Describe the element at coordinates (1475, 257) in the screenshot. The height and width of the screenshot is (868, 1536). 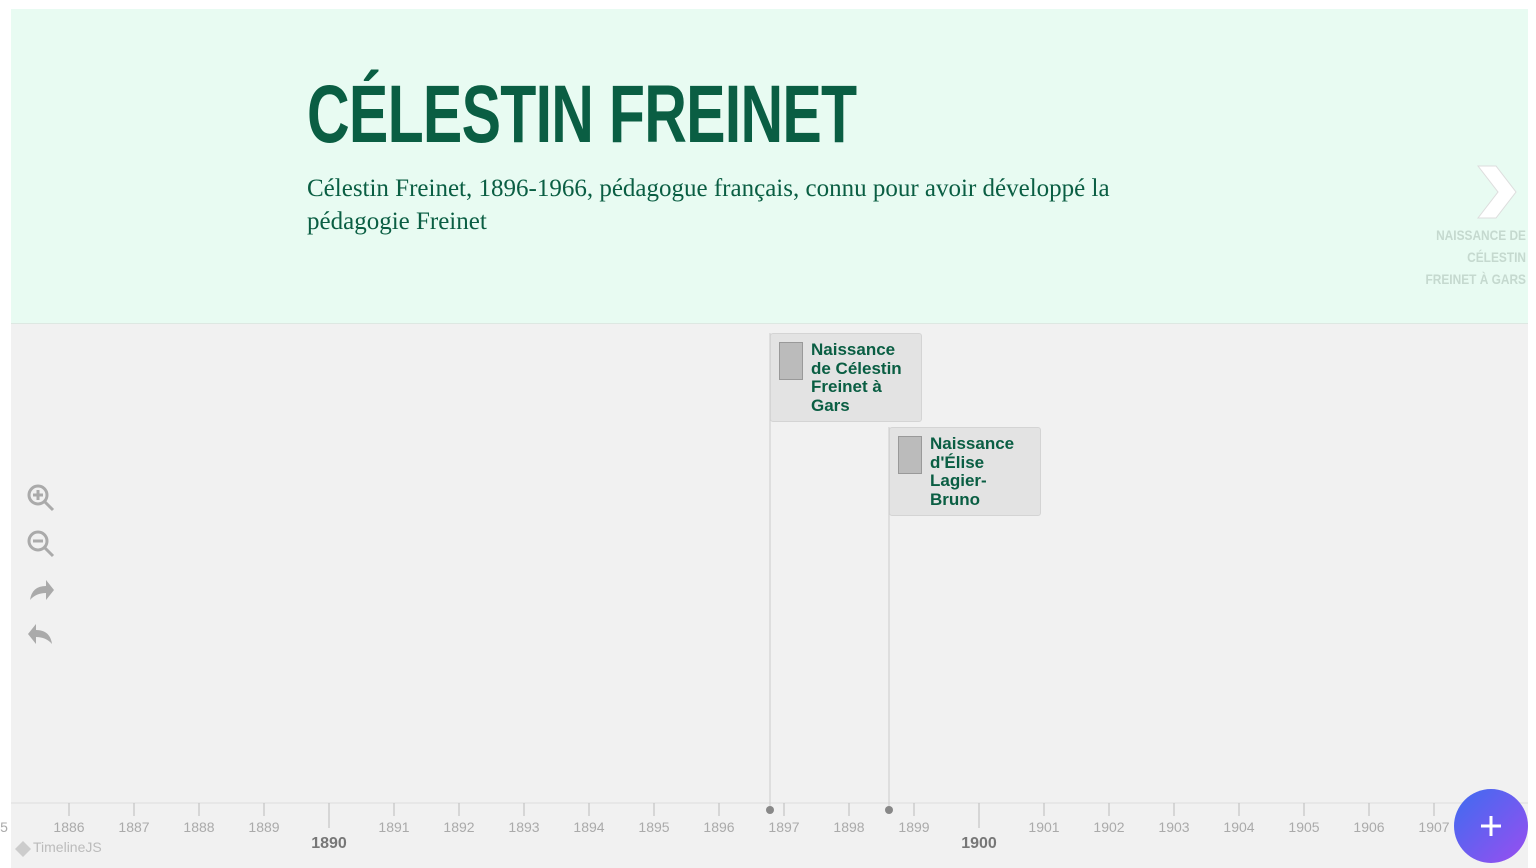
I see `next-slide-label: NAISSANCE DE CÉLESTIN FREINET À GARS` at that location.